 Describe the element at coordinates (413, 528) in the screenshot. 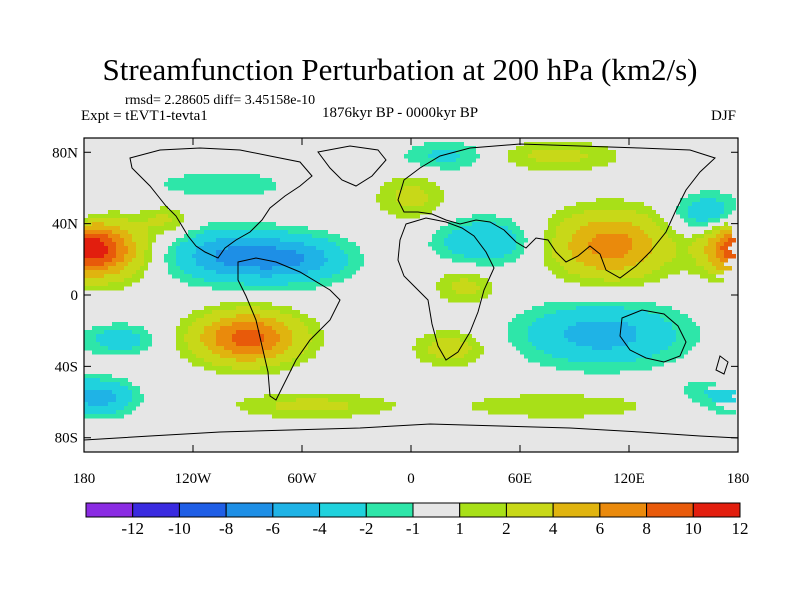

I see `colorbar-tick-label: -1` at that location.